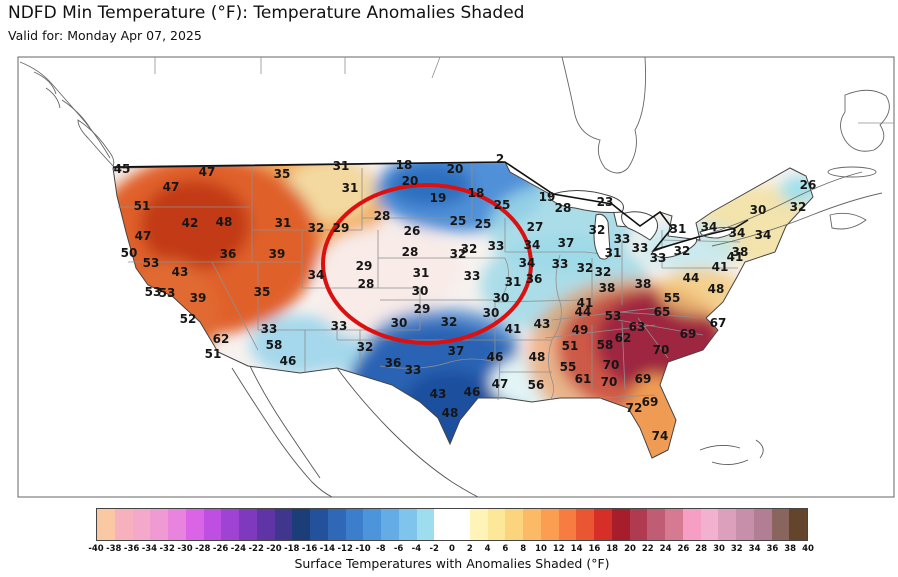  I want to click on temp-value-label: 25, so click(483, 224).